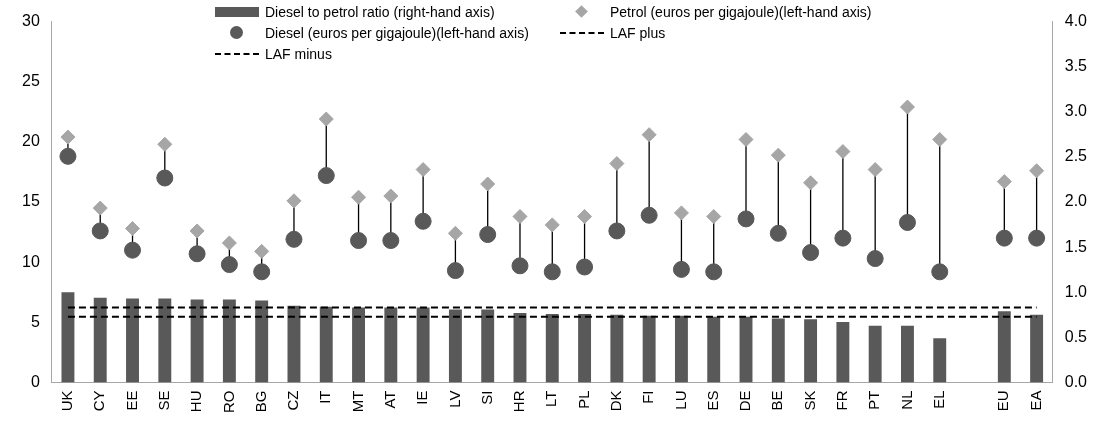 This screenshot has height=425, width=1109. I want to click on x-tick-label: HR, so click(519, 401).